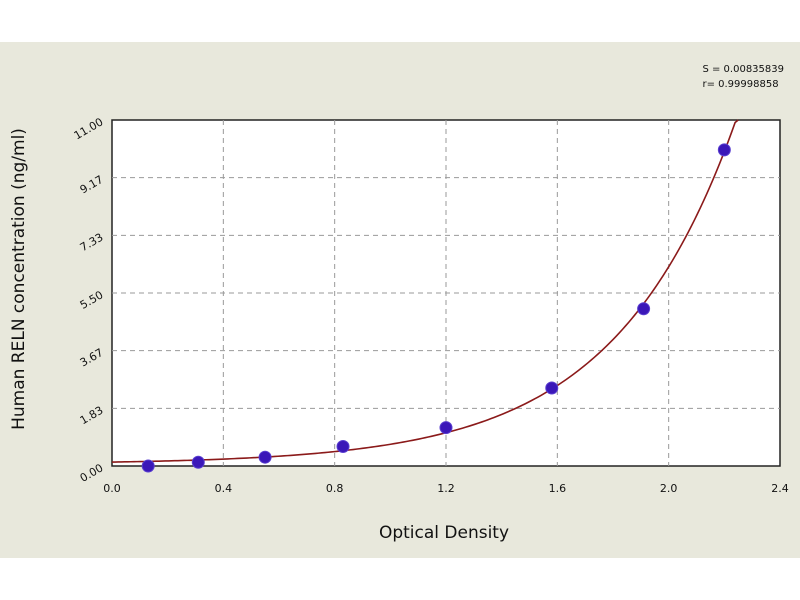 Image resolution: width=800 pixels, height=600 pixels. Describe the element at coordinates (92, 185) in the screenshot. I see `y-tick-label: 9.17` at that location.